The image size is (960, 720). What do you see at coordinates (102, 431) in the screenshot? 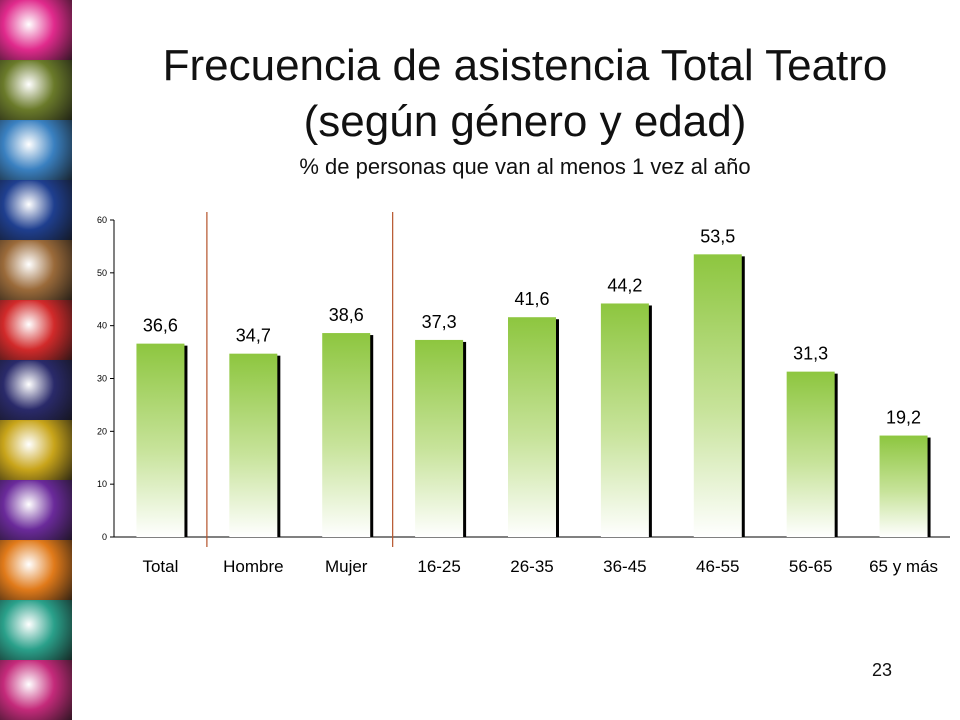
I see `y-tick-label: 20` at bounding box center [102, 431].